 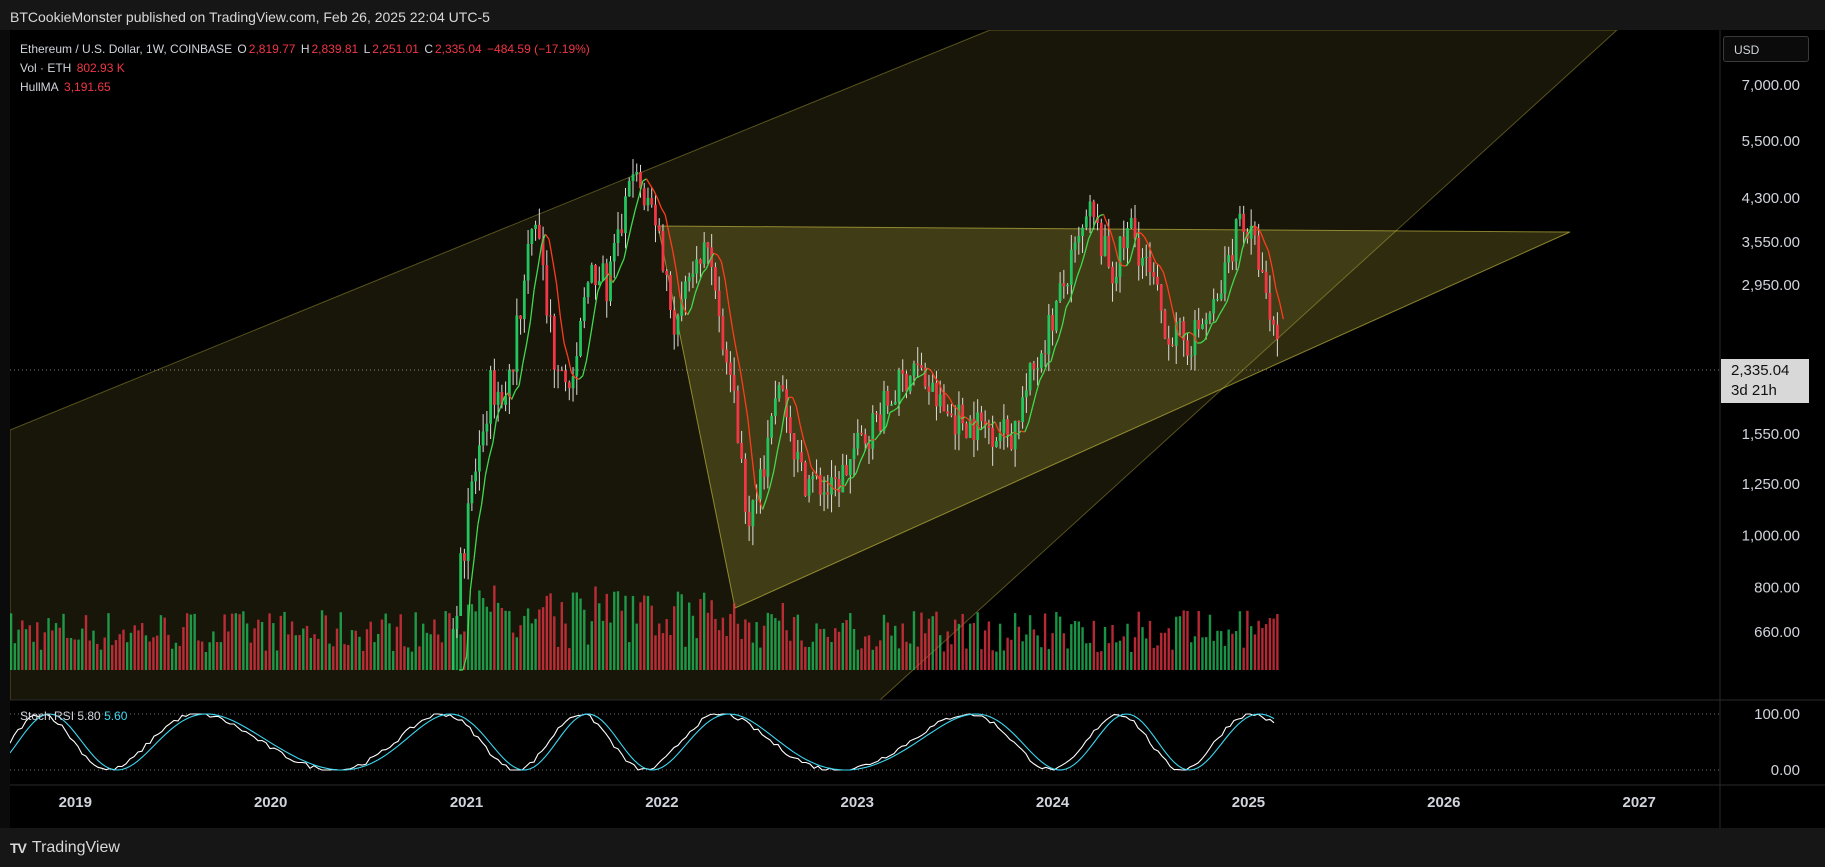 What do you see at coordinates (306, 87) in the screenshot?
I see `hull-legend-row: HullMA 3,191.65` at bounding box center [306, 87].